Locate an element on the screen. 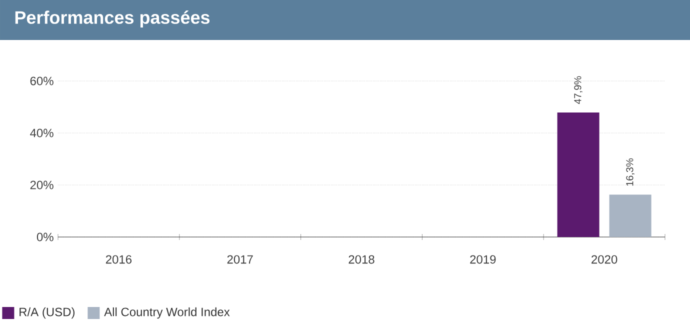 The image size is (690, 330). legend-label: R/A (USD) is located at coordinates (47, 313).